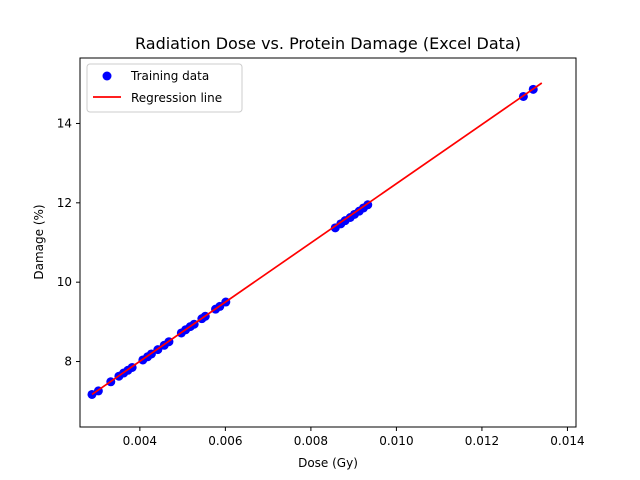 This screenshot has height=480, width=640. What do you see at coordinates (68, 242) in the screenshot?
I see `y-axis-ticks: 8 10 12 14` at bounding box center [68, 242].